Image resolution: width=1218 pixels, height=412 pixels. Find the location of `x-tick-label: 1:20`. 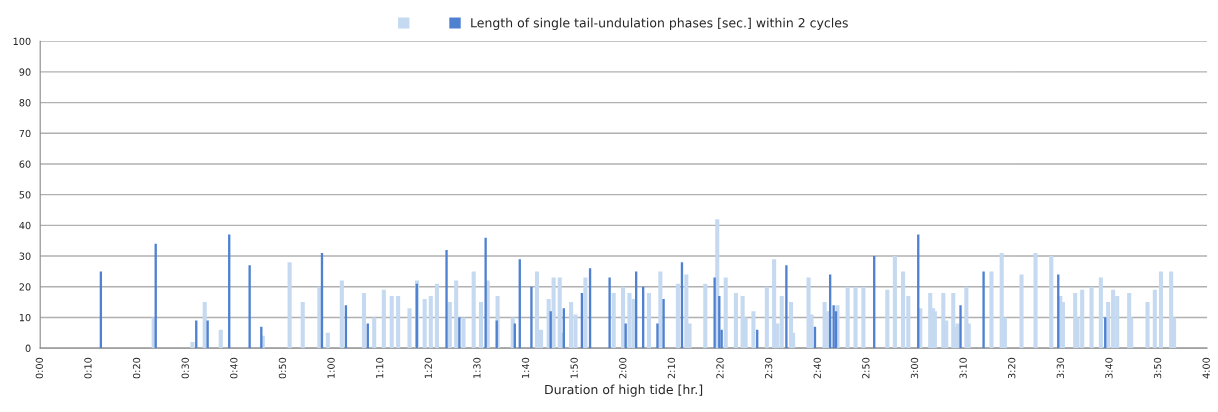

x-tick-label: 1:20 is located at coordinates (428, 367).